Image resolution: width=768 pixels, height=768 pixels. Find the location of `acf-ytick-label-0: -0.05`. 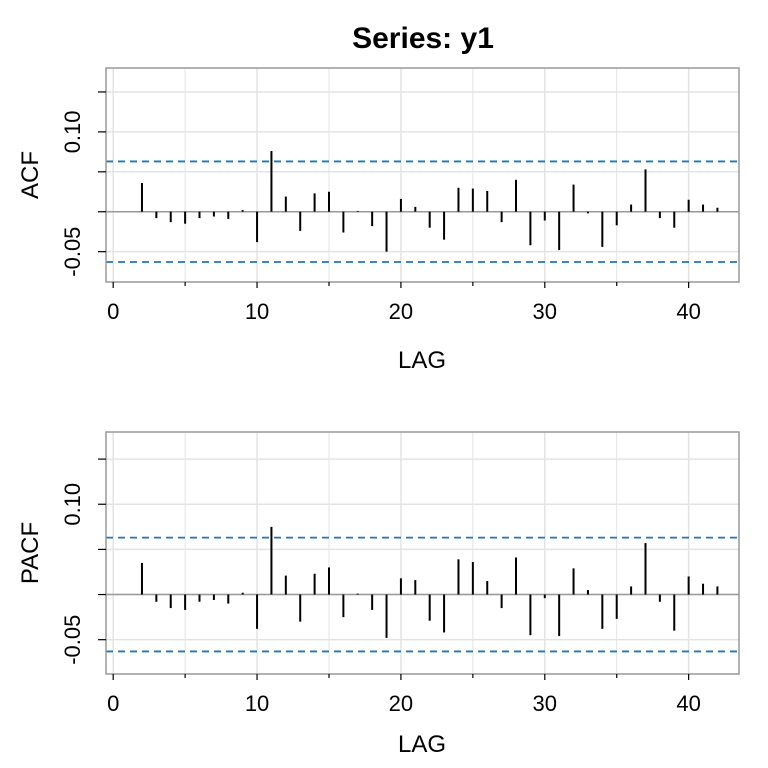

acf-ytick-label-0: -0.05 is located at coordinates (72, 252).